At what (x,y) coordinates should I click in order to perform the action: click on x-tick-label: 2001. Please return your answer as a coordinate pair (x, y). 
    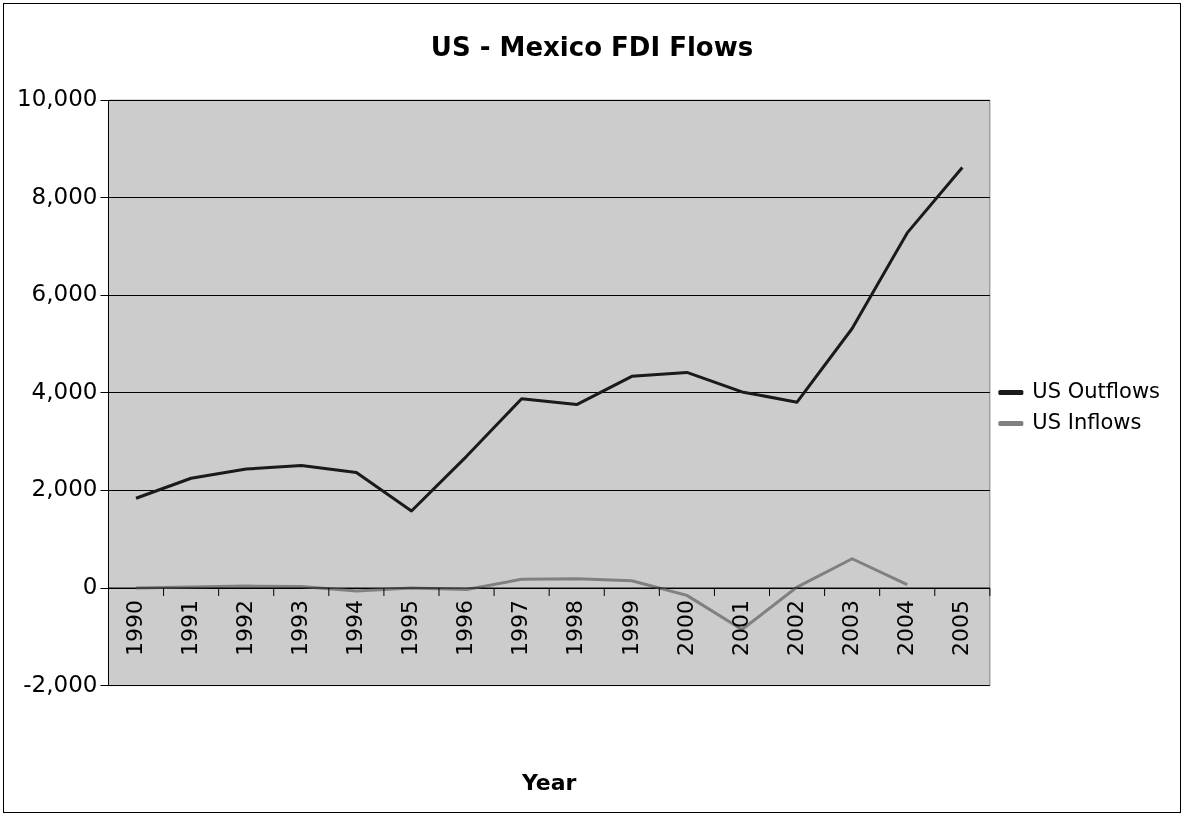
    Looking at the image, I should click on (740, 628).